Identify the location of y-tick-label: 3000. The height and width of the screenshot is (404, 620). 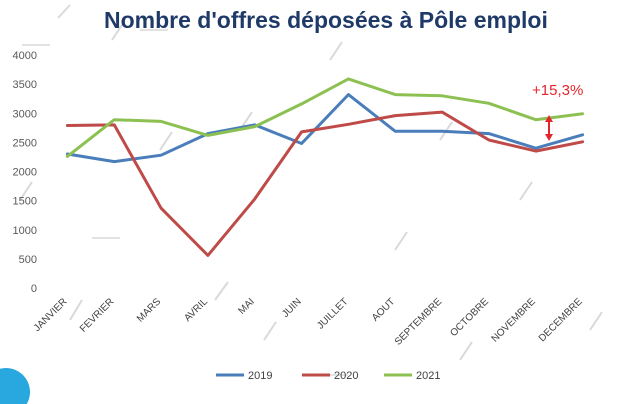
(25, 114).